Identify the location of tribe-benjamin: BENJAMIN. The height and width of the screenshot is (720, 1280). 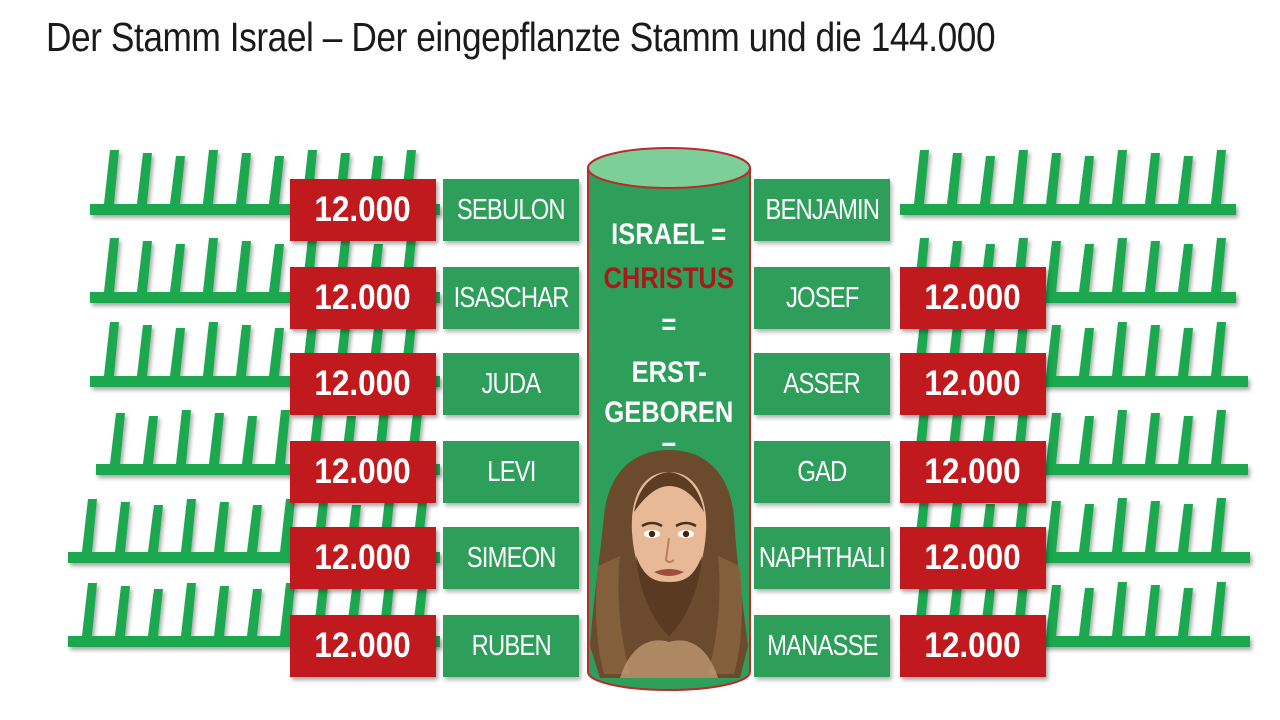
(822, 210).